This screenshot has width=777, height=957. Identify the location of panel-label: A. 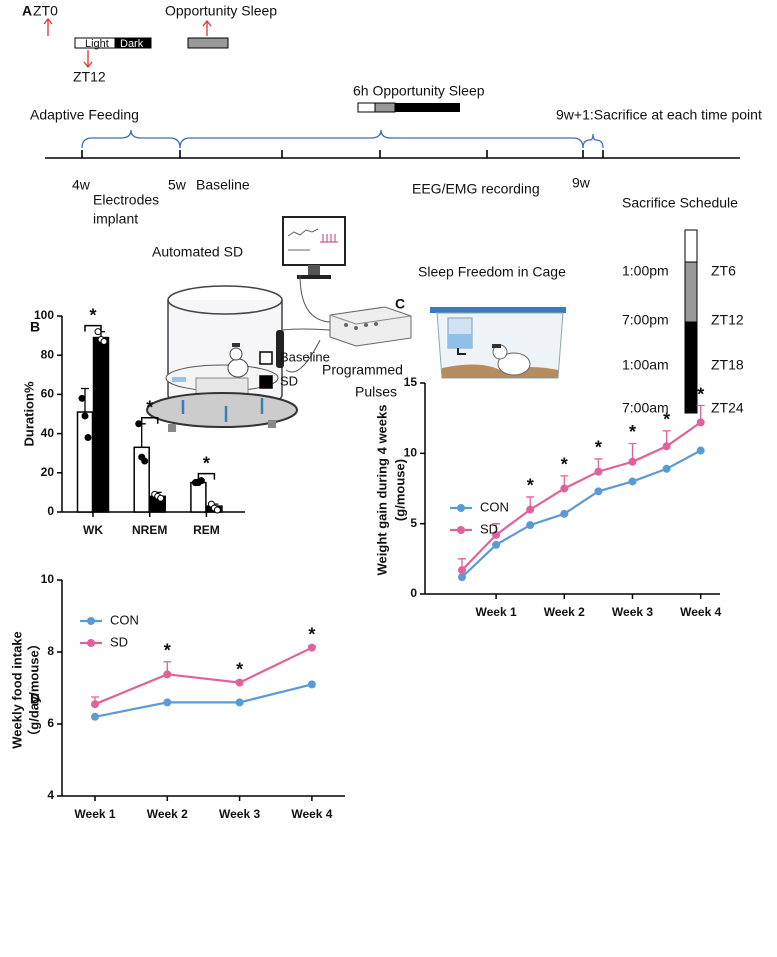
(27, 11).